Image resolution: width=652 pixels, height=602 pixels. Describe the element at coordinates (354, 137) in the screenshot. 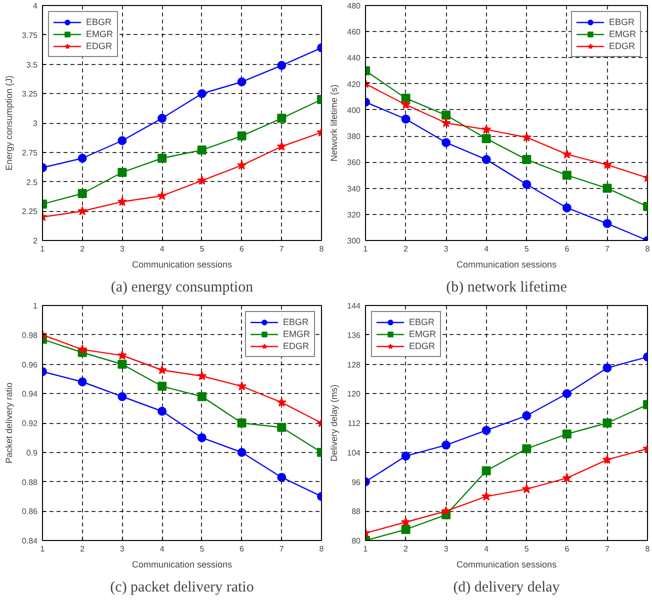

I see `y-tick-label: 380` at that location.